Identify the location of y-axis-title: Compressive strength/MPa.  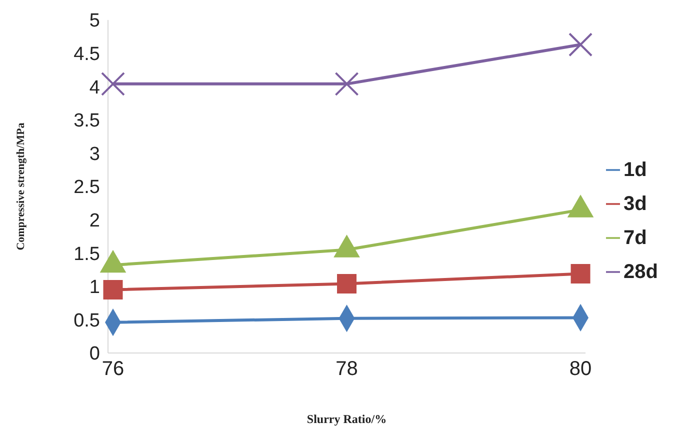
(20, 186).